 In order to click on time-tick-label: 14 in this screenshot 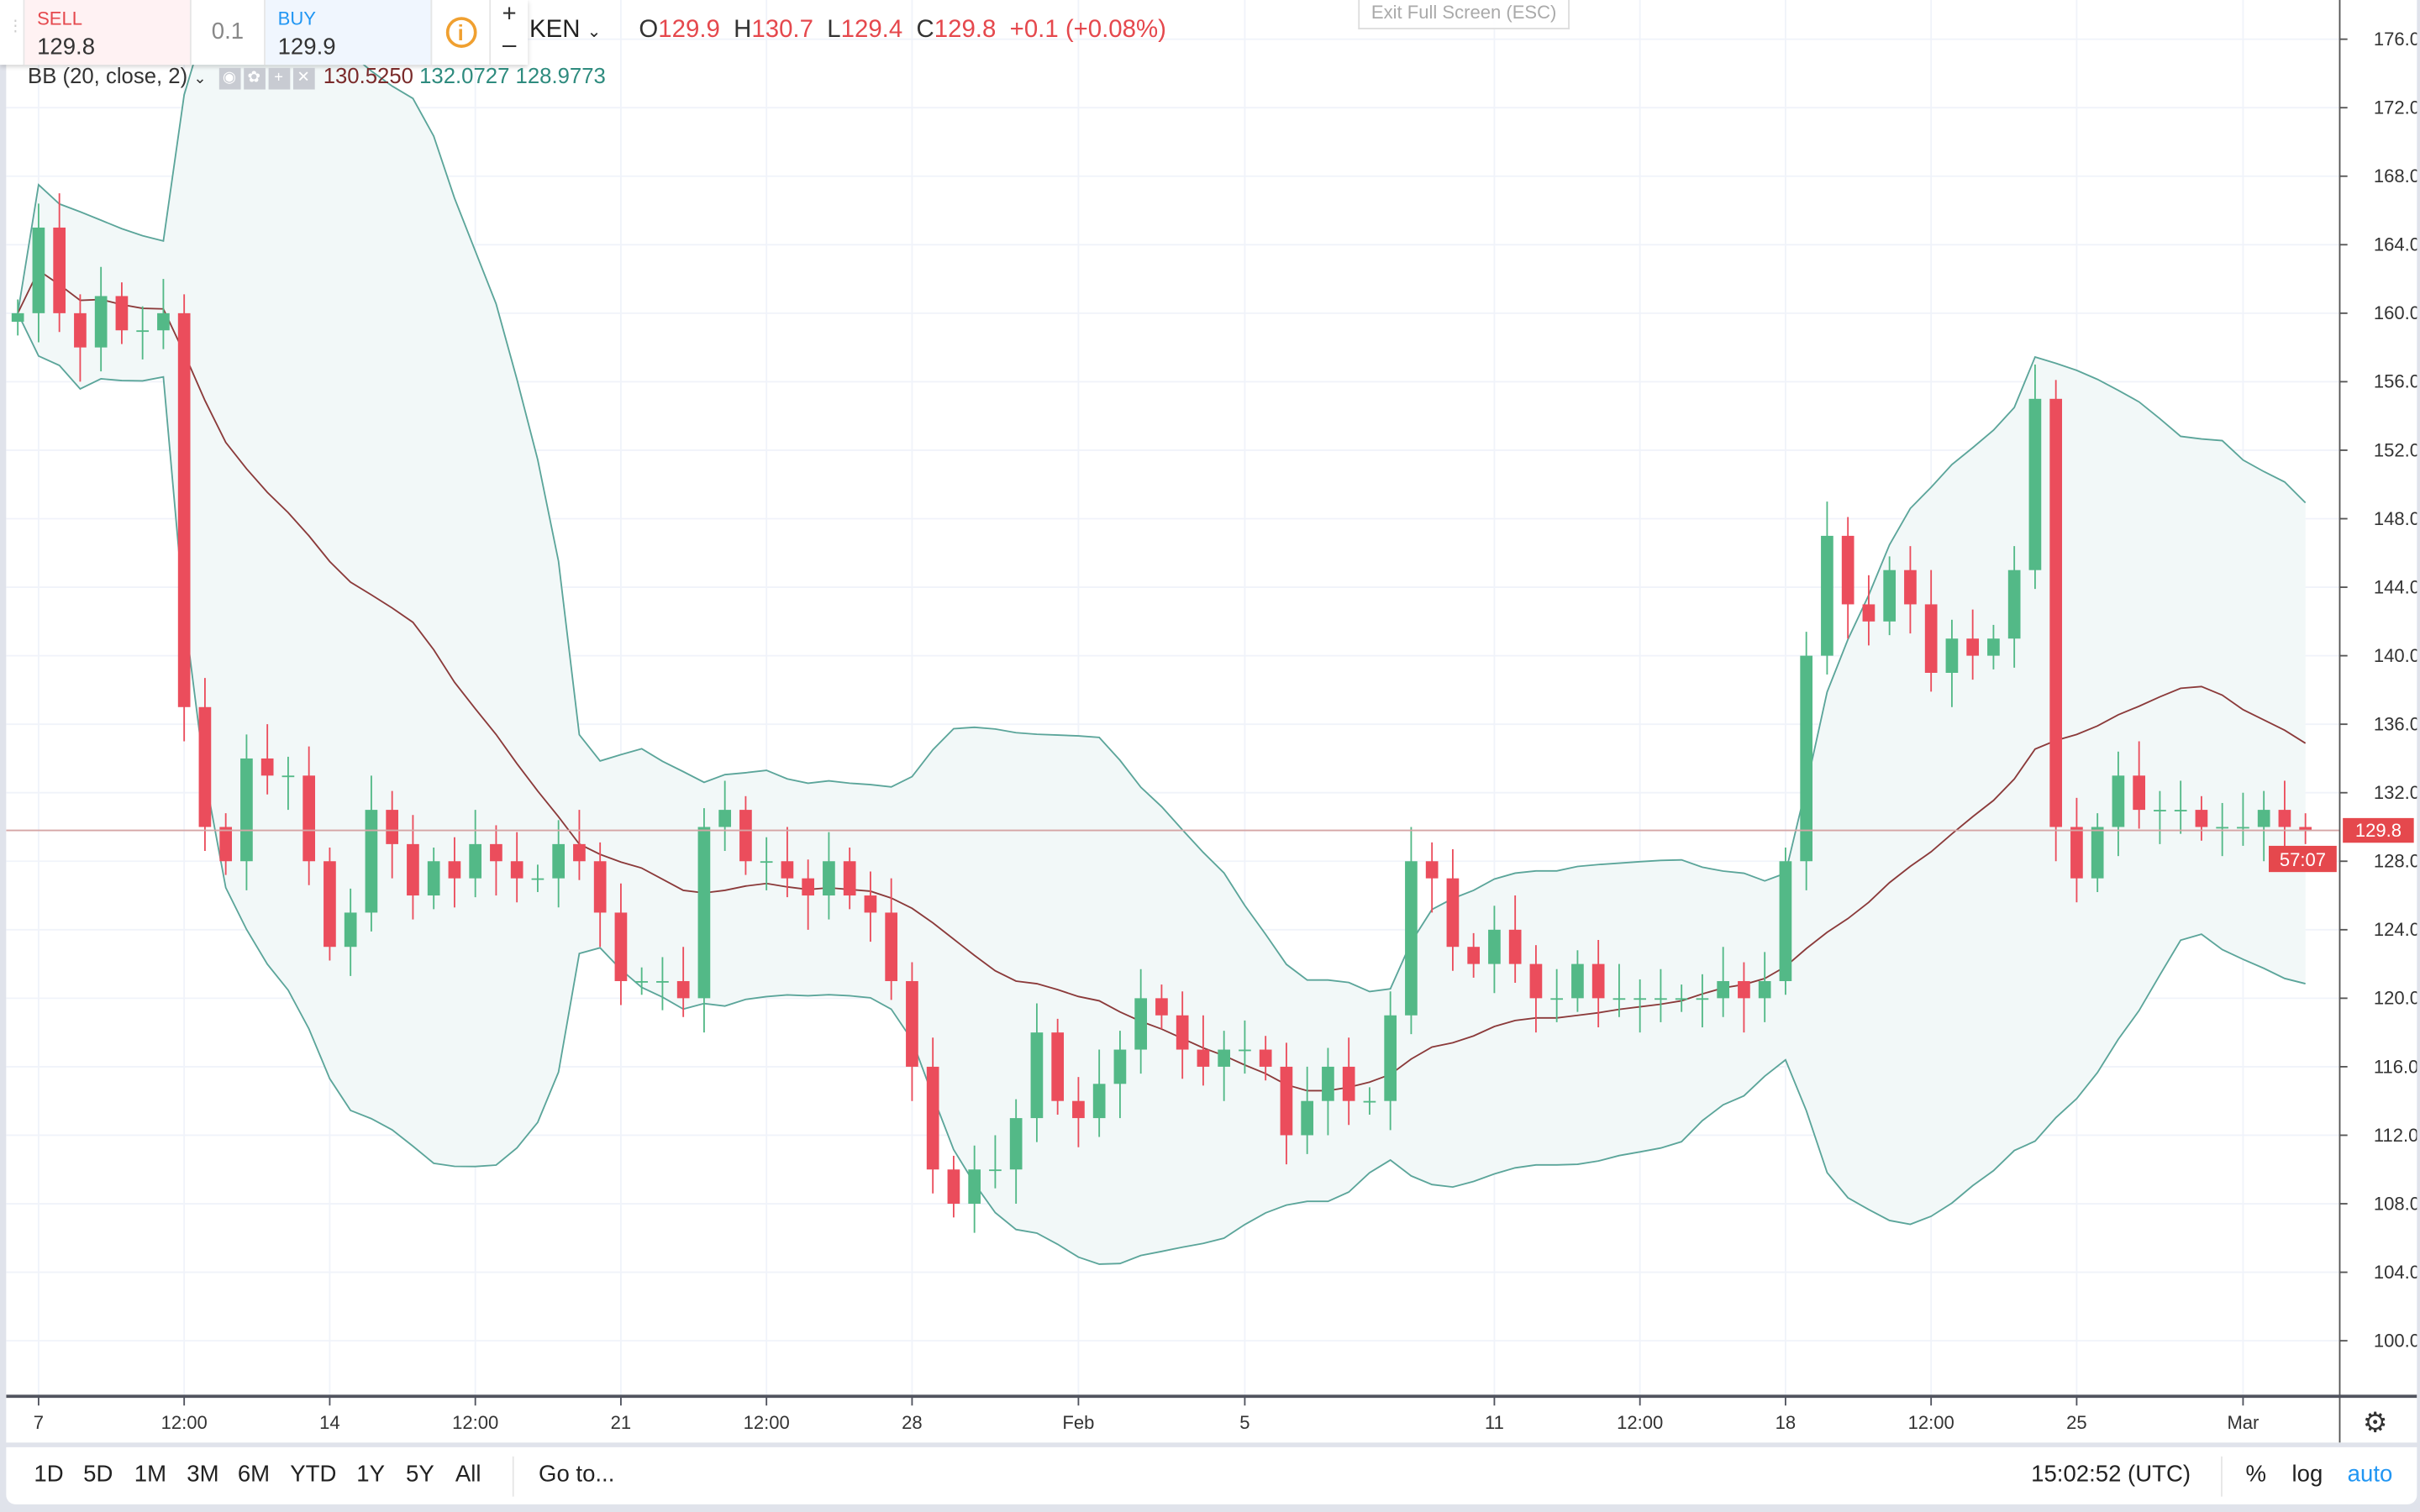, I will do `click(329, 1422)`.